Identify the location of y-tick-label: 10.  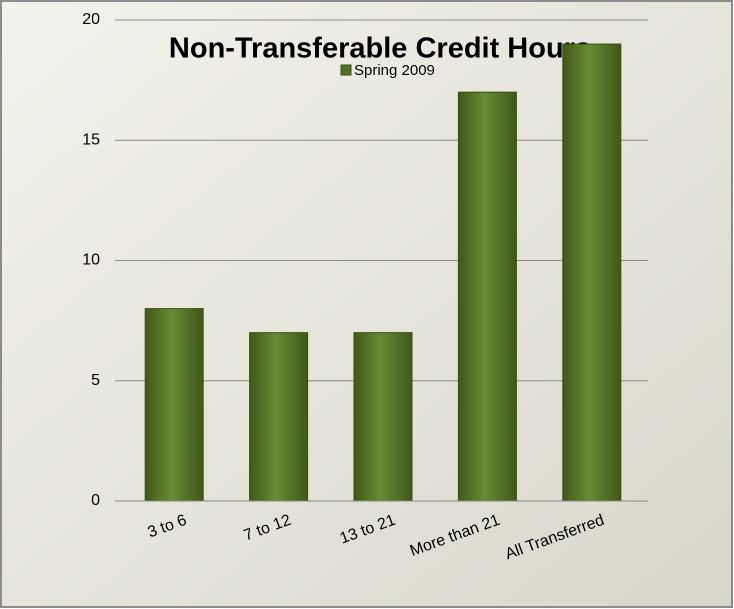
(91, 260).